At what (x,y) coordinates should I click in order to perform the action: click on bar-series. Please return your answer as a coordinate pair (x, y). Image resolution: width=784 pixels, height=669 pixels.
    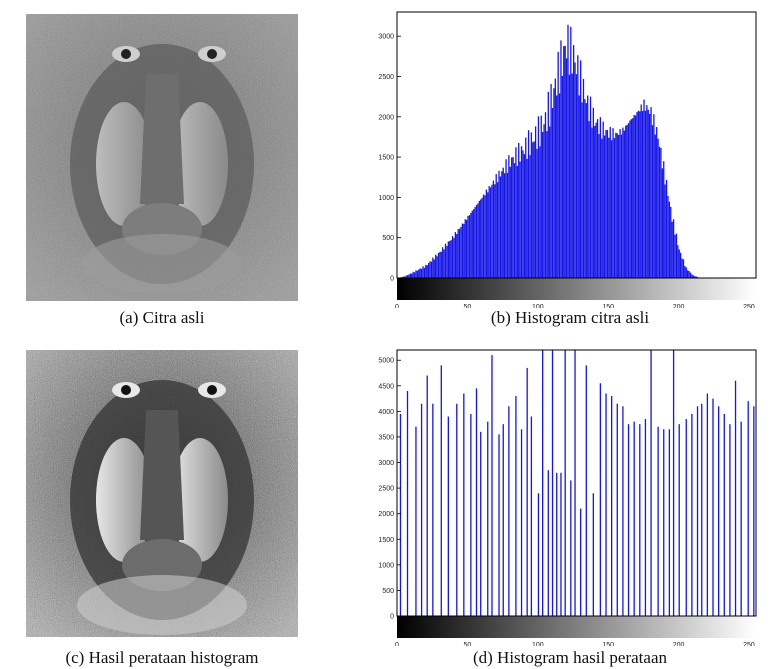
    Looking at the image, I should click on (549, 151).